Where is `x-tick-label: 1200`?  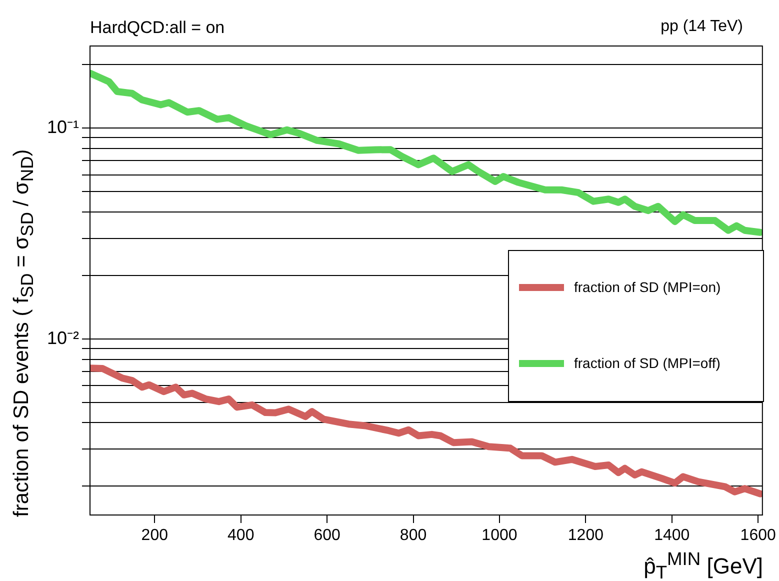 x-tick-label: 1200 is located at coordinates (586, 535).